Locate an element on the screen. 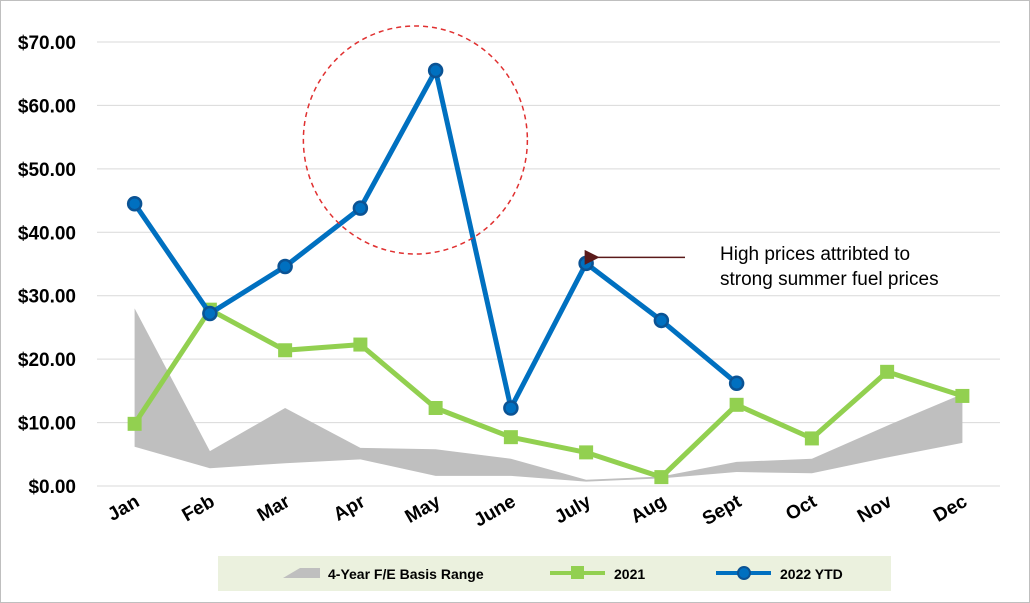 The image size is (1030, 603). legend-label-range: 4-Year F/E Basis Range is located at coordinates (406, 574).